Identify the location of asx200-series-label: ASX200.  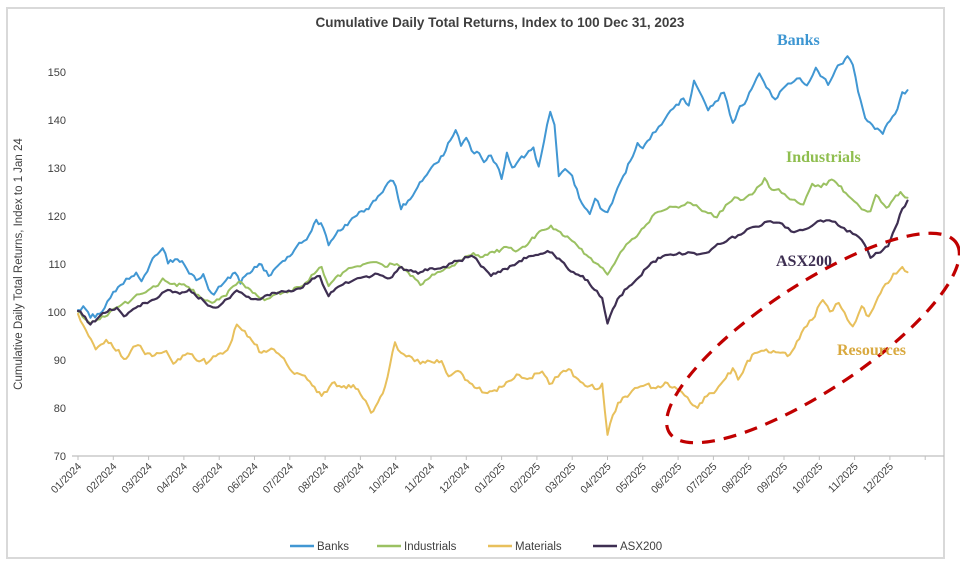
(804, 261).